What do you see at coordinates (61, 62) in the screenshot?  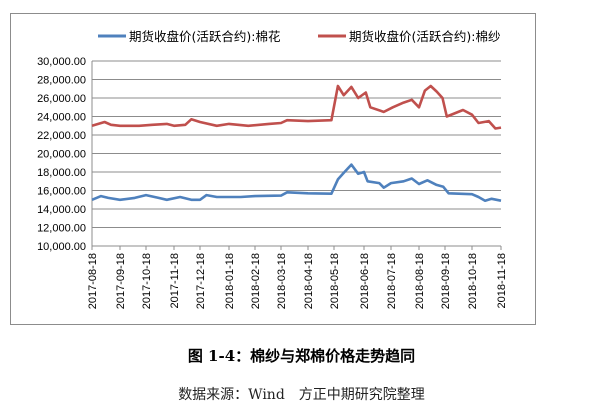 I see `y-tick-label: 30,000.00` at bounding box center [61, 62].